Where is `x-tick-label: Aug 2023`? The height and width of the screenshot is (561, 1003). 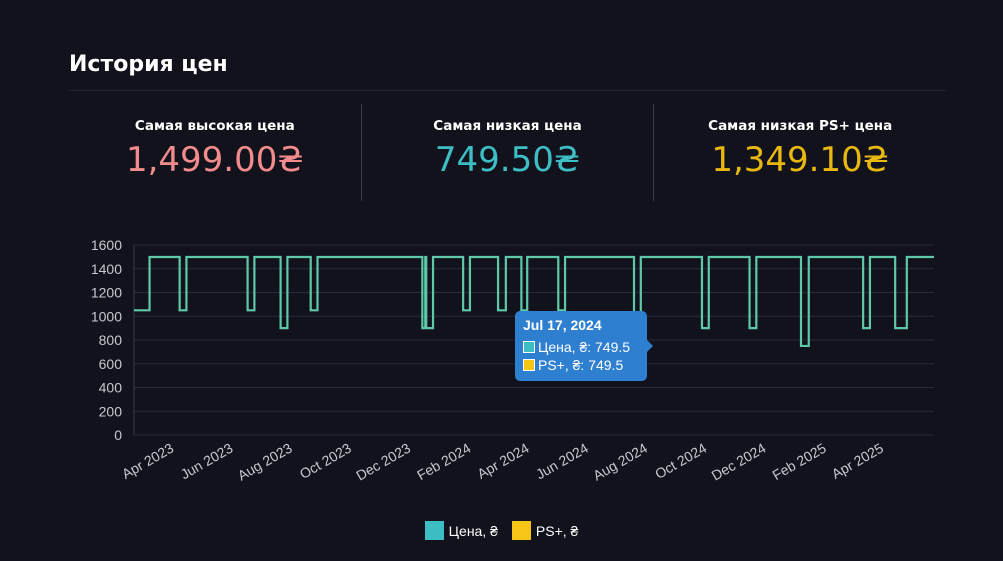 x-tick-label: Aug 2023 is located at coordinates (265, 462).